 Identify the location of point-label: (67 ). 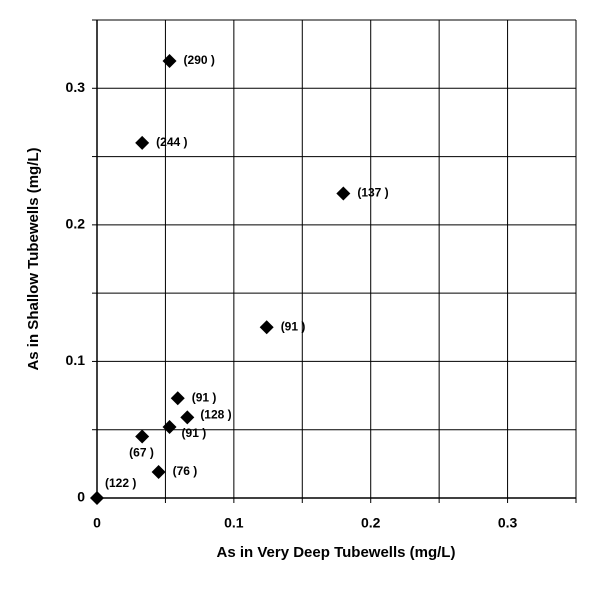
(141, 453).